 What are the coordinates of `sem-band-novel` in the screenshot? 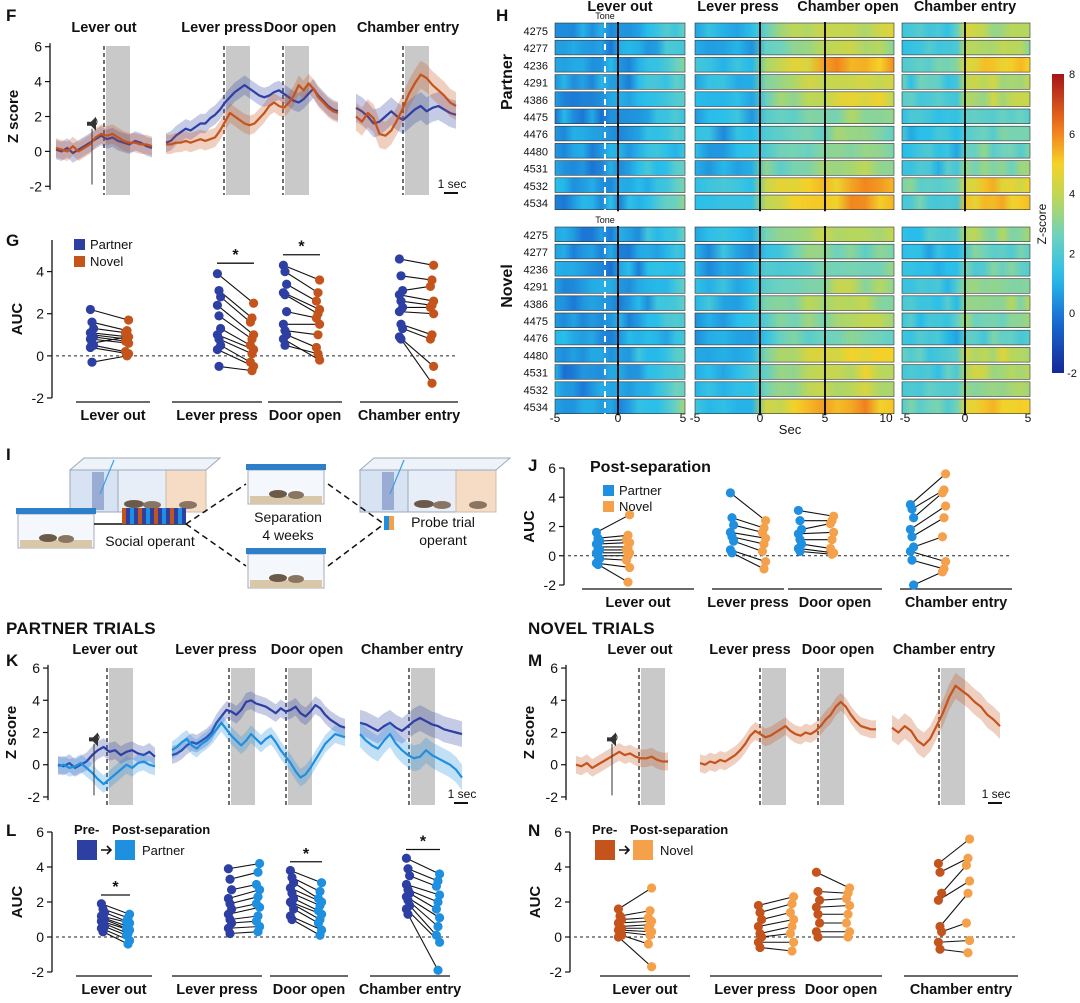 It's located at (104, 142).